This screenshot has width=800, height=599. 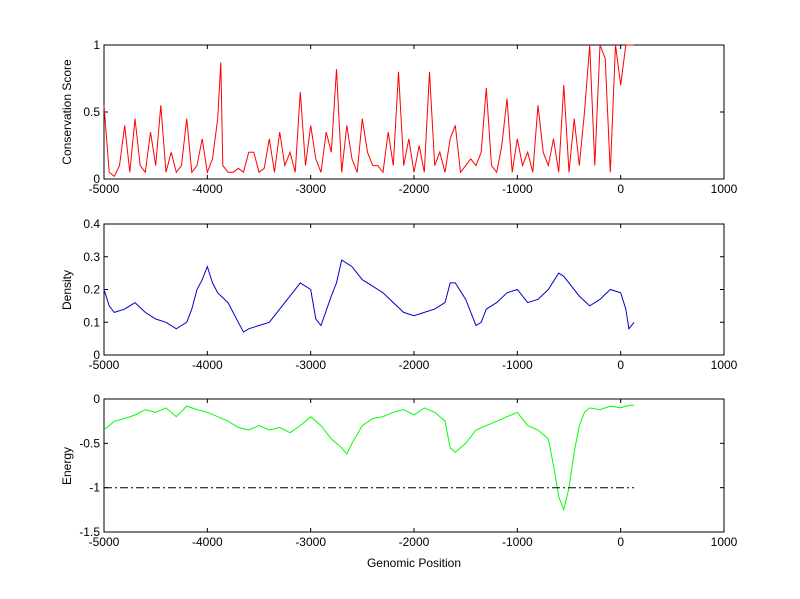 What do you see at coordinates (414, 563) in the screenshot?
I see `x-axis-label: Genomic Position` at bounding box center [414, 563].